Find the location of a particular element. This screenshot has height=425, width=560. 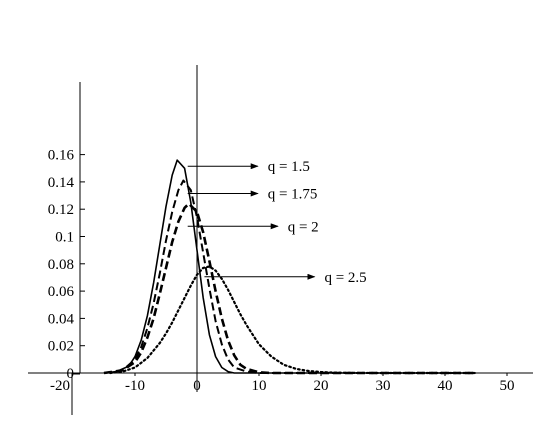

x-tick-label: -10 is located at coordinates (135, 386).